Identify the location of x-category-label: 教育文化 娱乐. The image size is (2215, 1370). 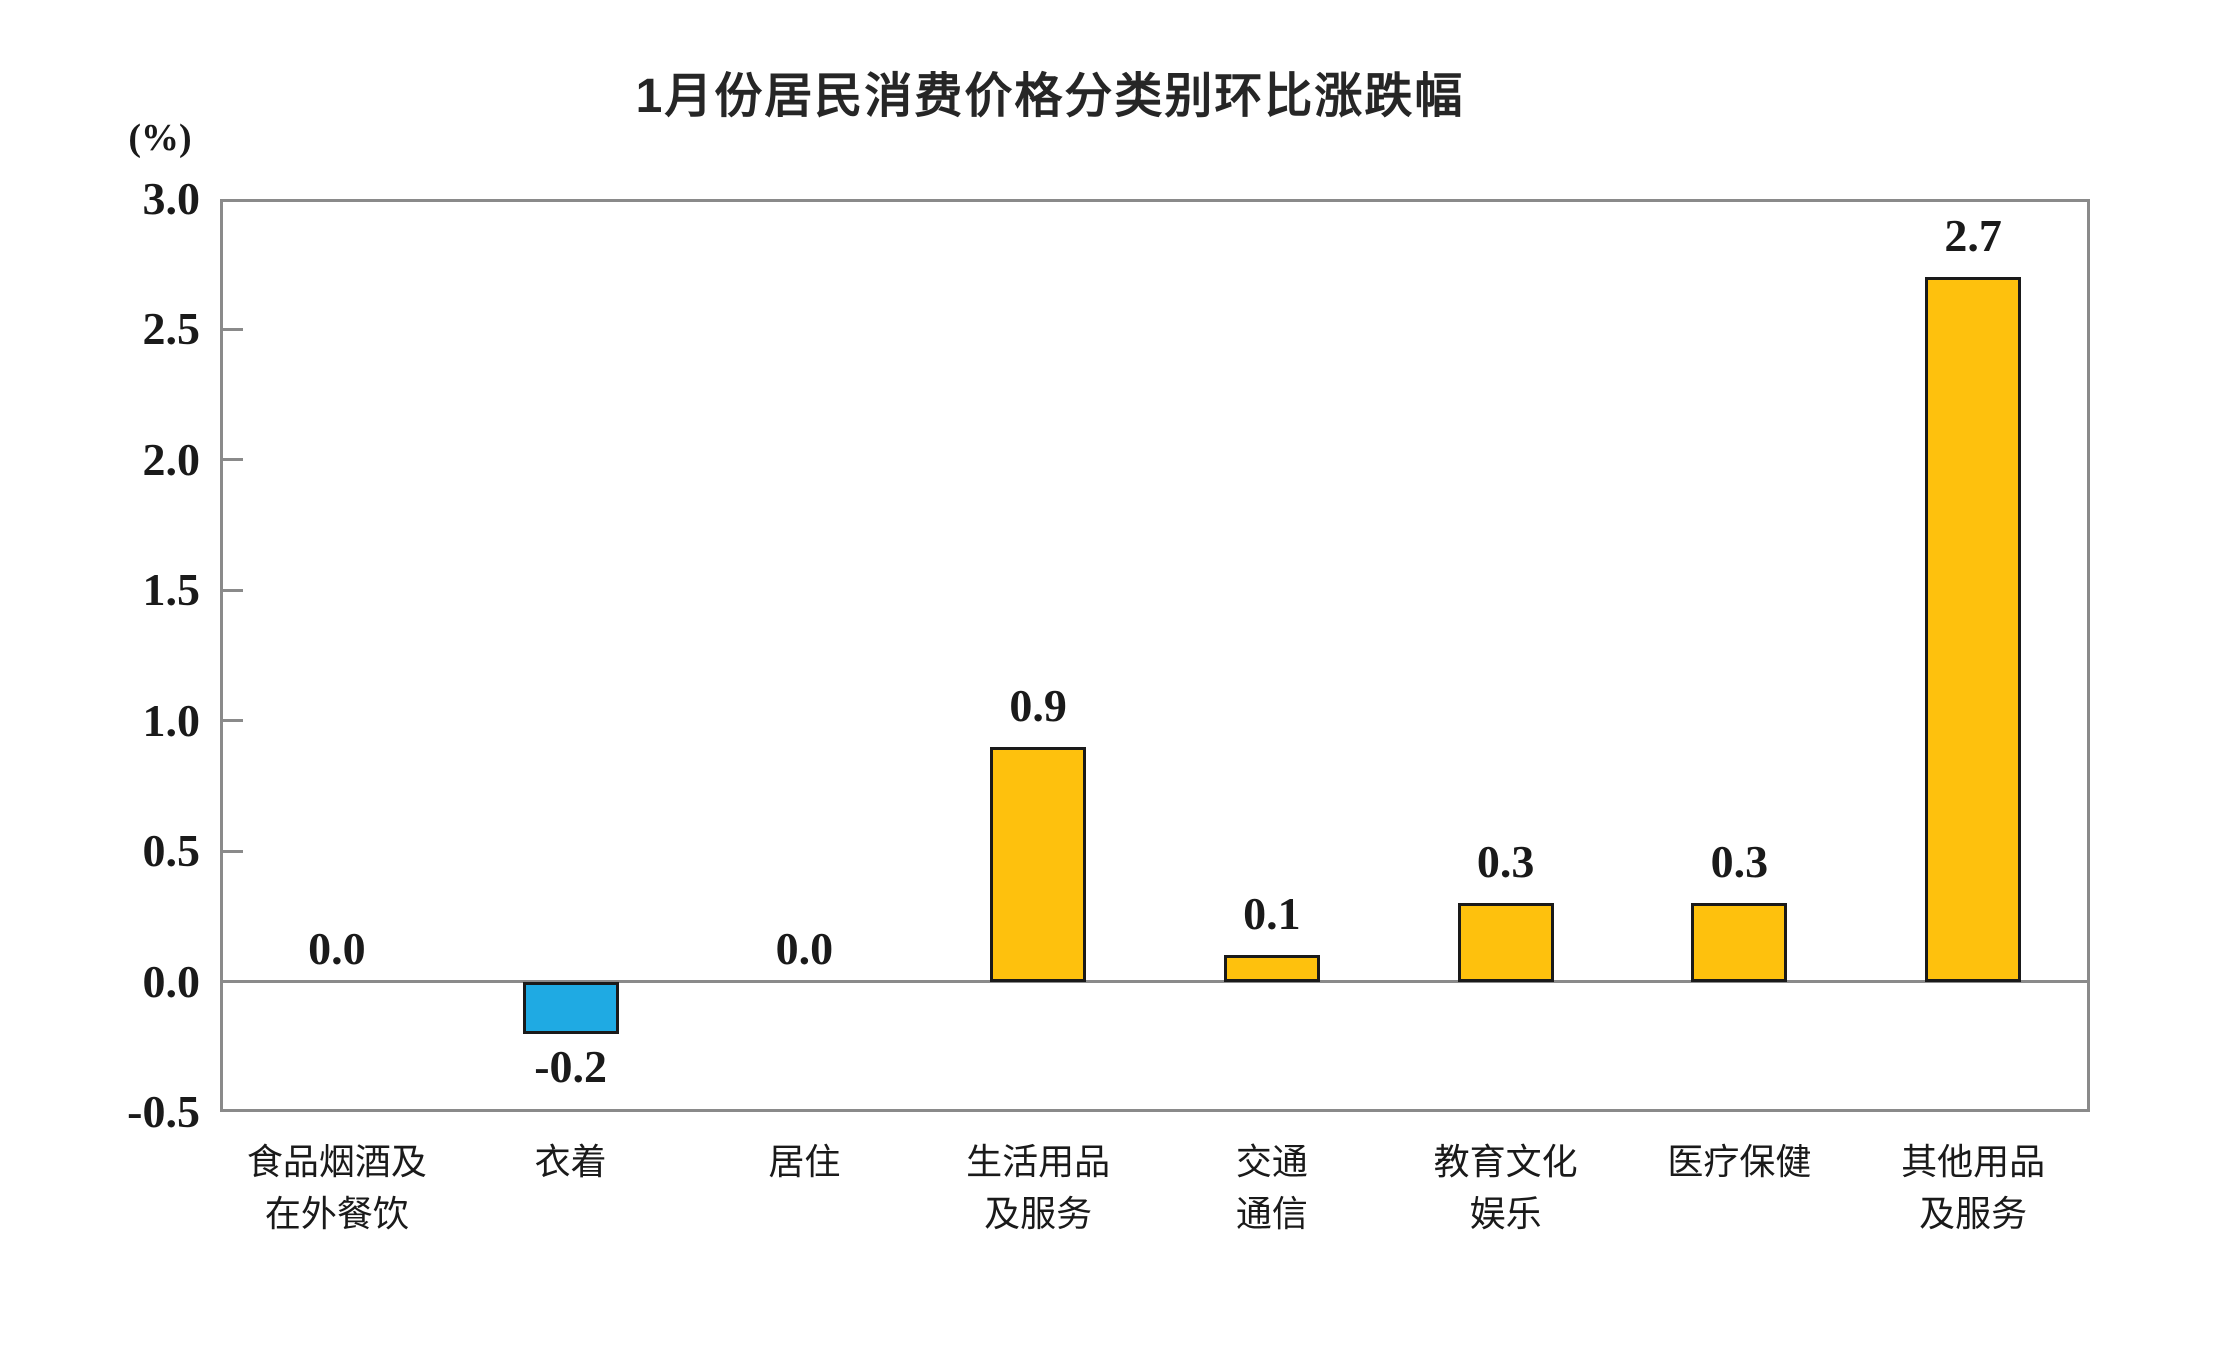
(1506, 1188).